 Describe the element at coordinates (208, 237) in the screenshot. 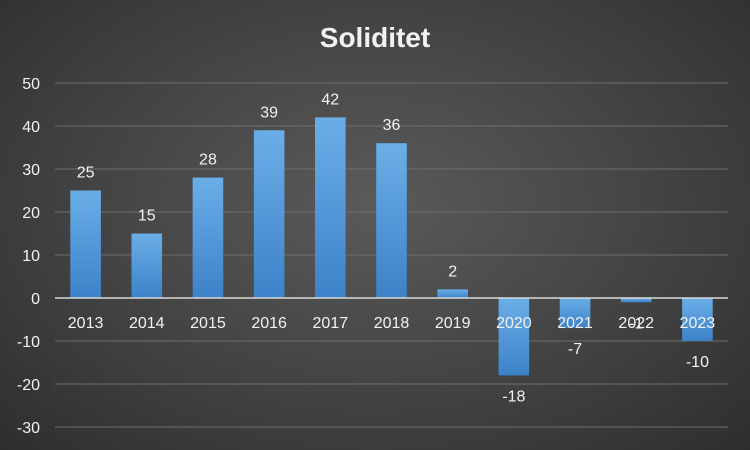

I see `bar-2015` at that location.